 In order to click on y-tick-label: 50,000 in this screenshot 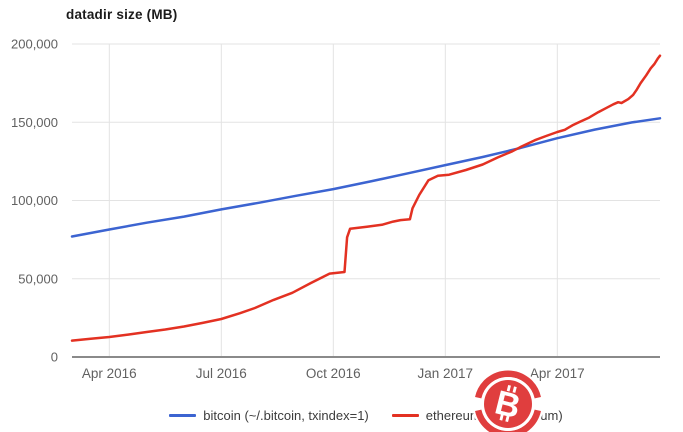, I will do `click(38, 278)`.